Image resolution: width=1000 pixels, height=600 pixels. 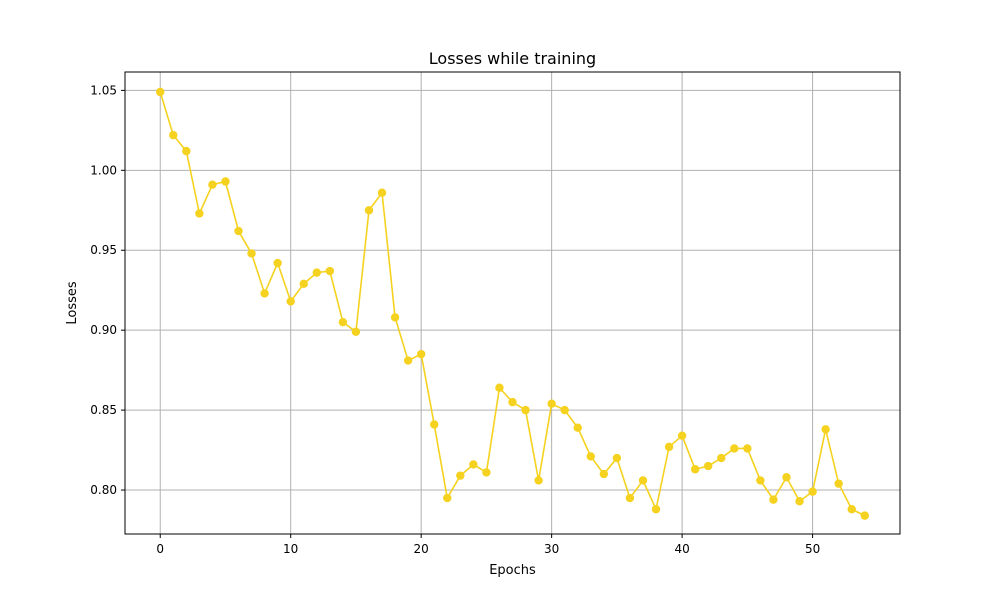 I want to click on y-axis-label: Losses, so click(x=72, y=303).